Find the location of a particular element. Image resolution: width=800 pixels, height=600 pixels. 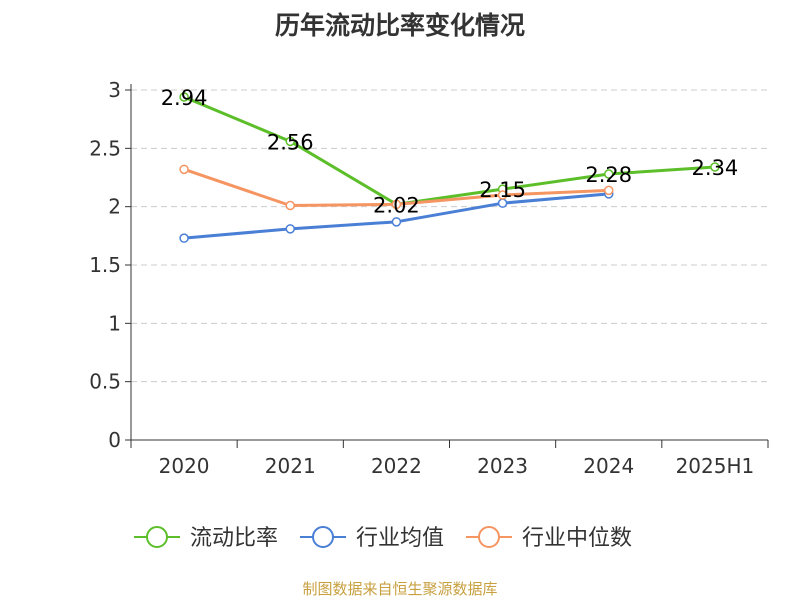

legend-item-2: 行业均值 is located at coordinates (372, 538).